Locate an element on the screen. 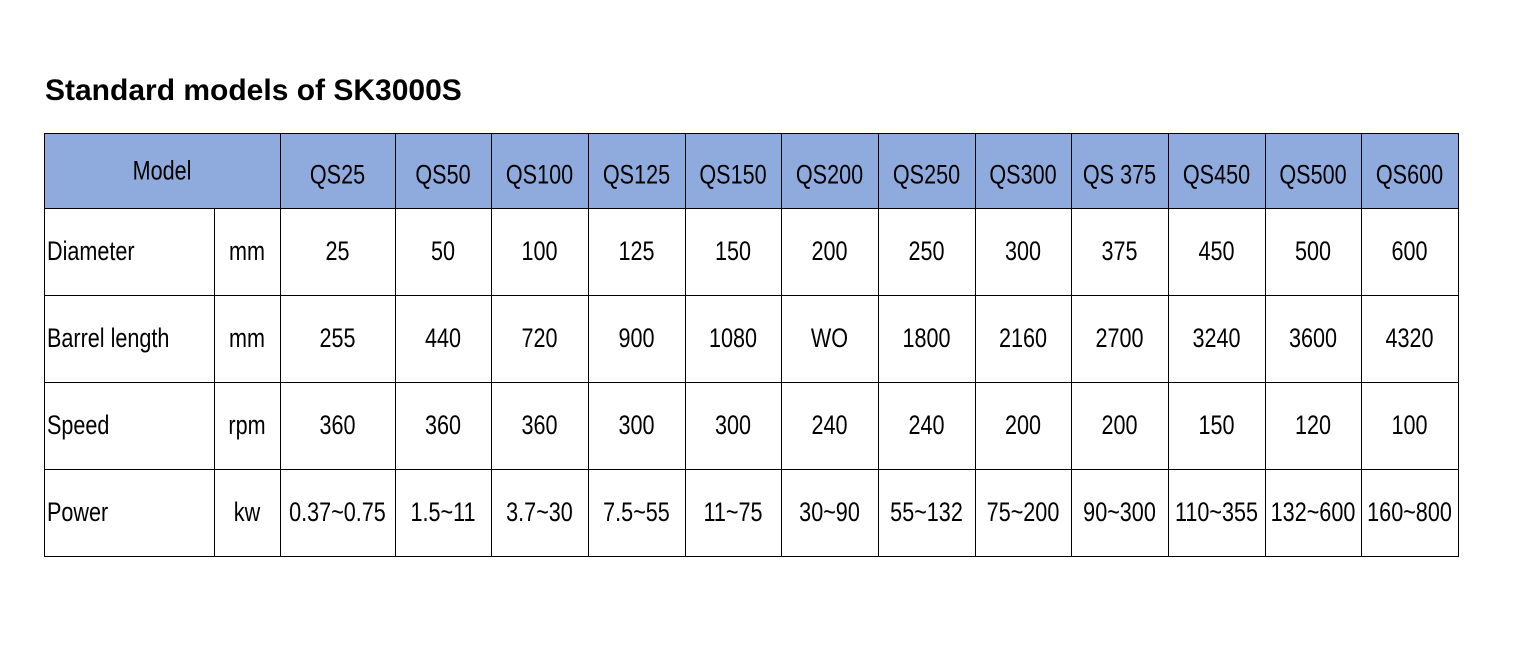 Image resolution: width=1520 pixels, height=670 pixels. model-name: QS450 is located at coordinates (1216, 175).